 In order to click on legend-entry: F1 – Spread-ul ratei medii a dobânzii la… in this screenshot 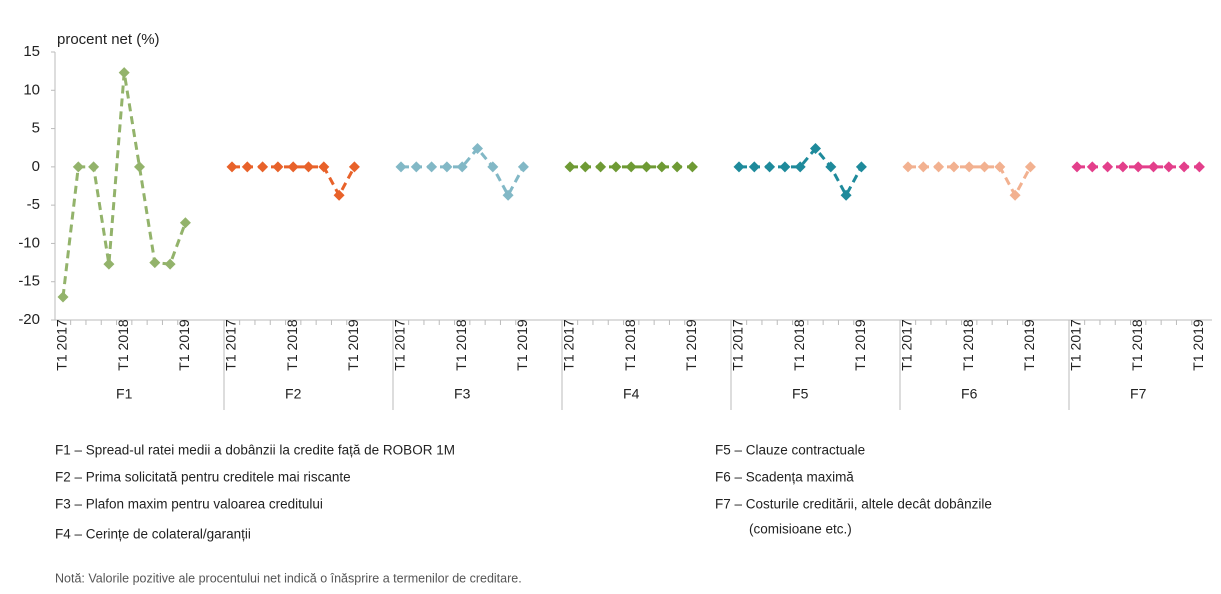, I will do `click(255, 450)`.